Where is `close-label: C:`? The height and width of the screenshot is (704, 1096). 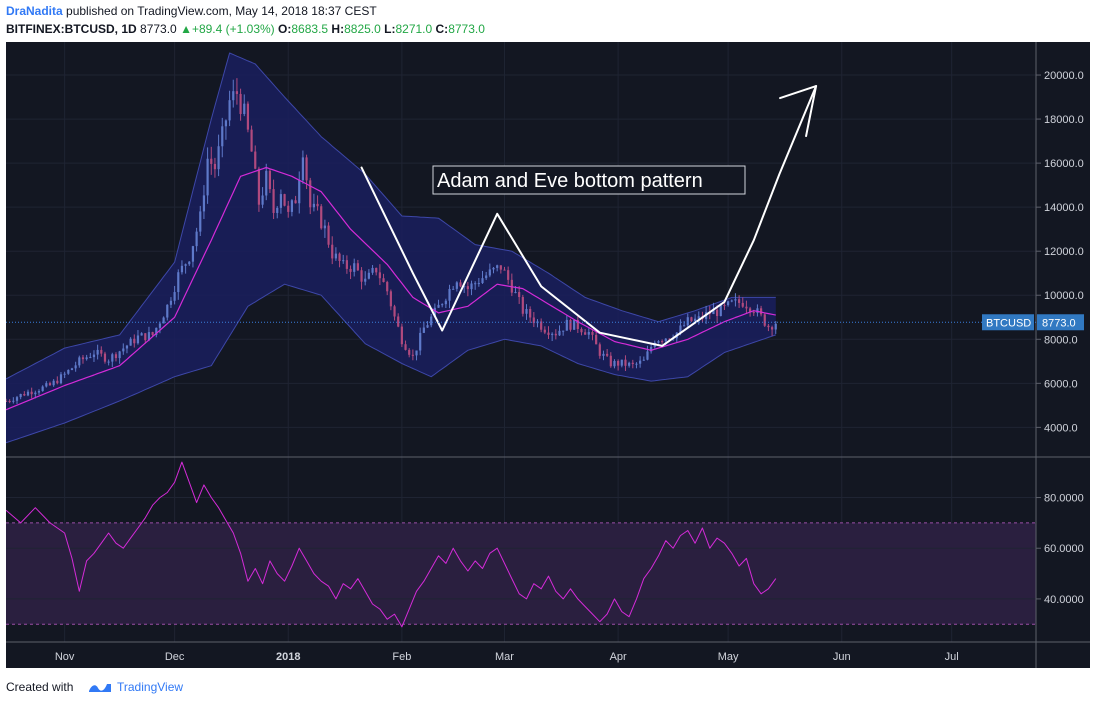 close-label: C: is located at coordinates (442, 29).